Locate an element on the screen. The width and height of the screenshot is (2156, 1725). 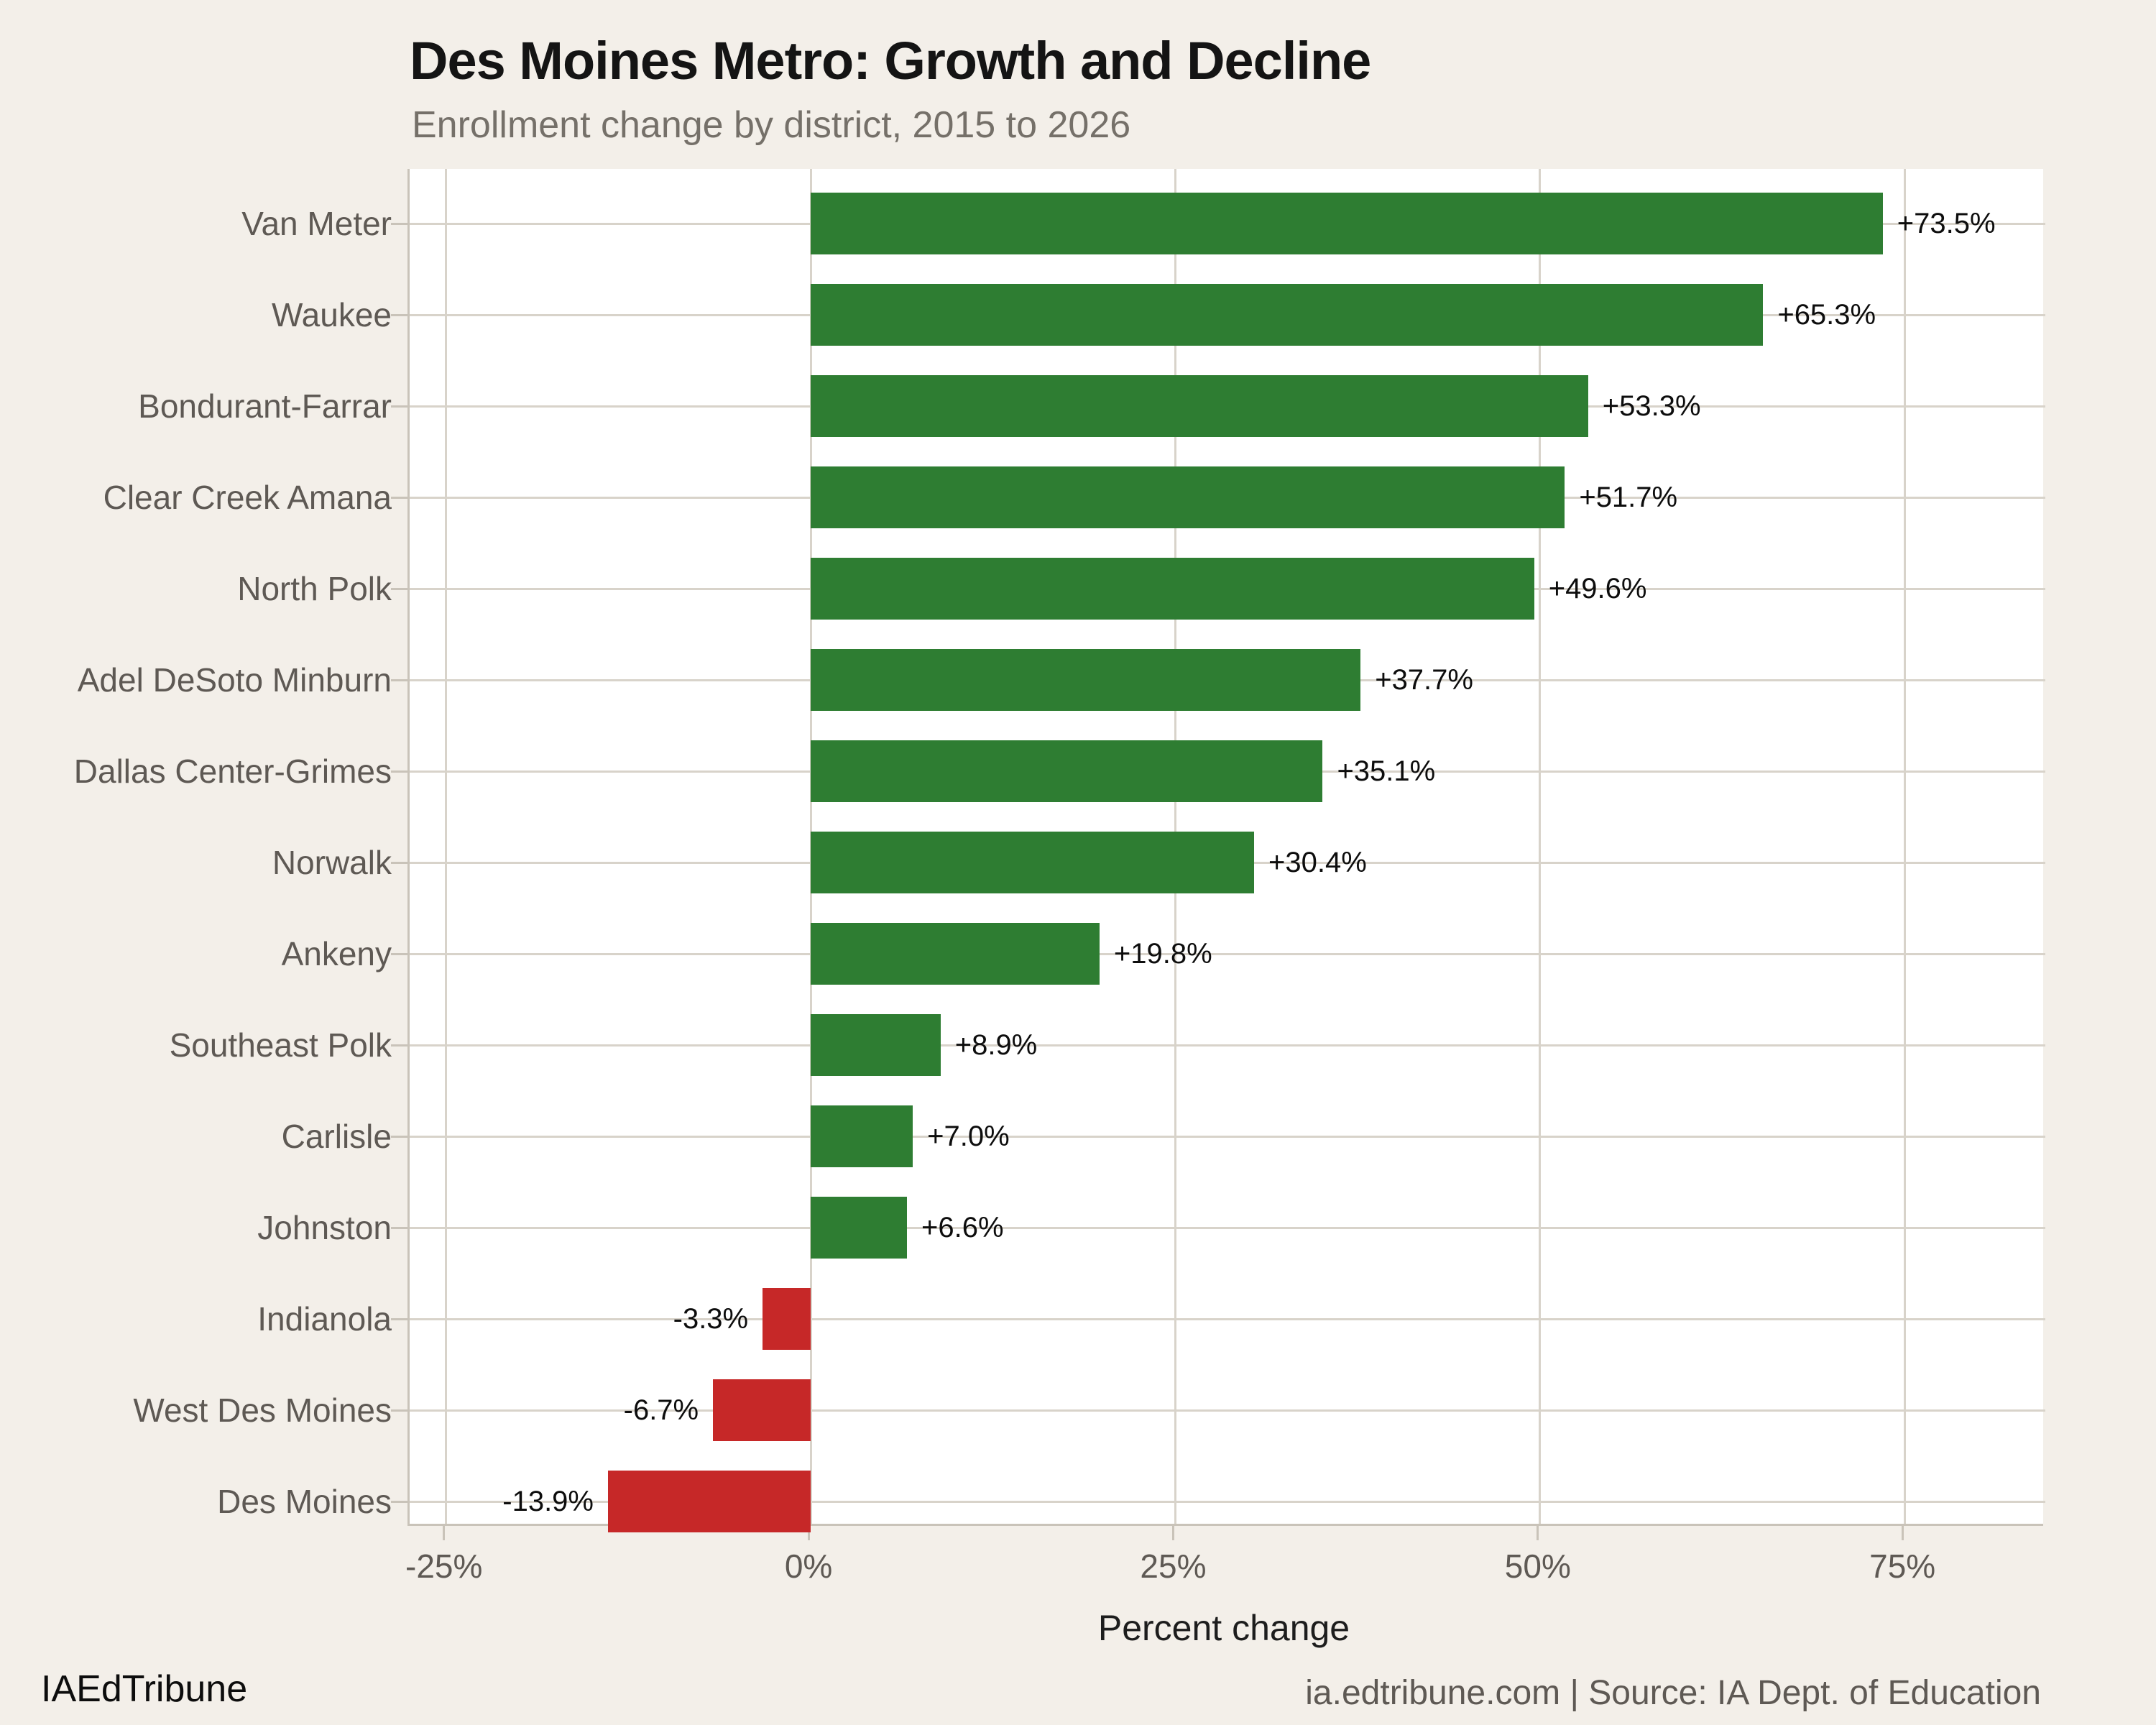
y-axis-label: Johnston is located at coordinates (324, 1227).